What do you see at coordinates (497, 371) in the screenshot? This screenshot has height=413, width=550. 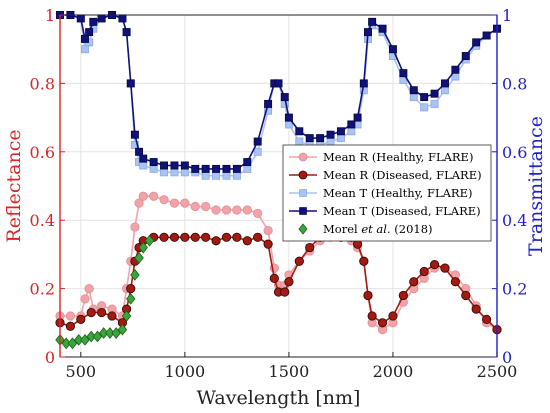 I see `x-tick-label: 2500` at bounding box center [497, 371].